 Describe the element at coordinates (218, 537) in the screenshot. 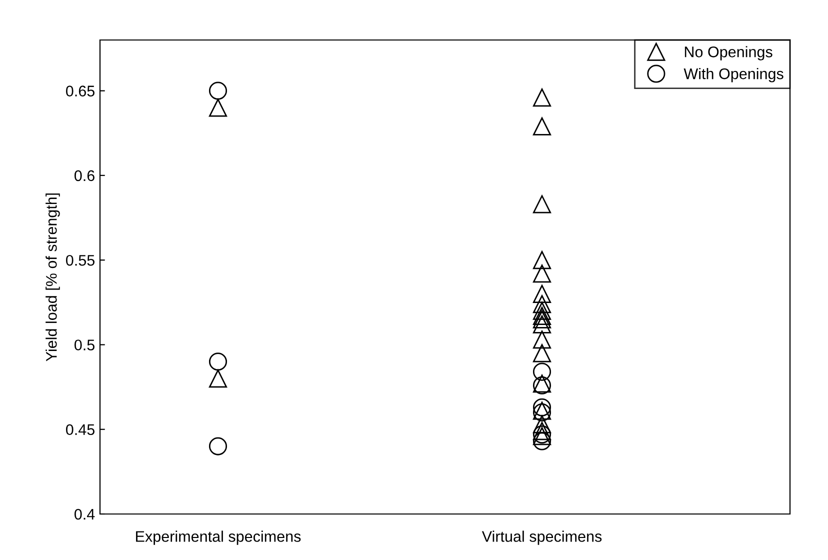

I see `x-tick-label: Experimental specimens` at that location.